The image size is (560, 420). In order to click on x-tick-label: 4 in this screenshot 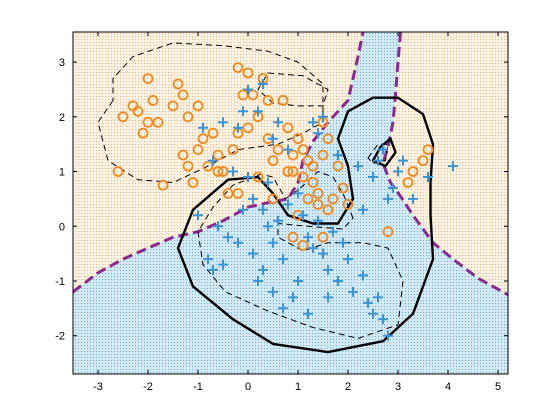, I will do `click(448, 387)`.